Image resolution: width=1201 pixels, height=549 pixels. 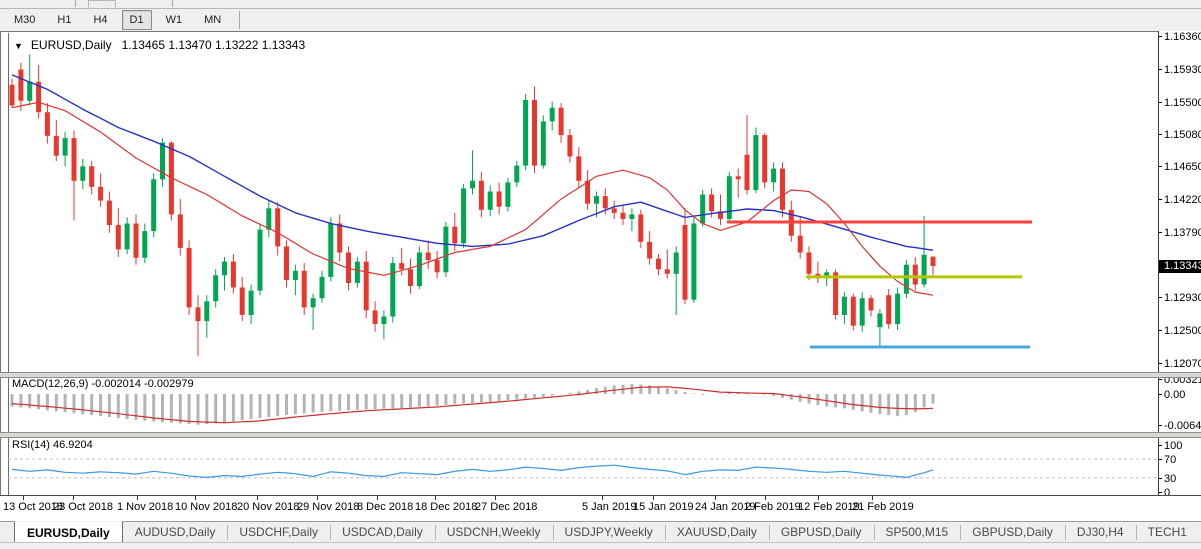 I want to click on chart-dropdown-icon: ▼, so click(x=18, y=46).